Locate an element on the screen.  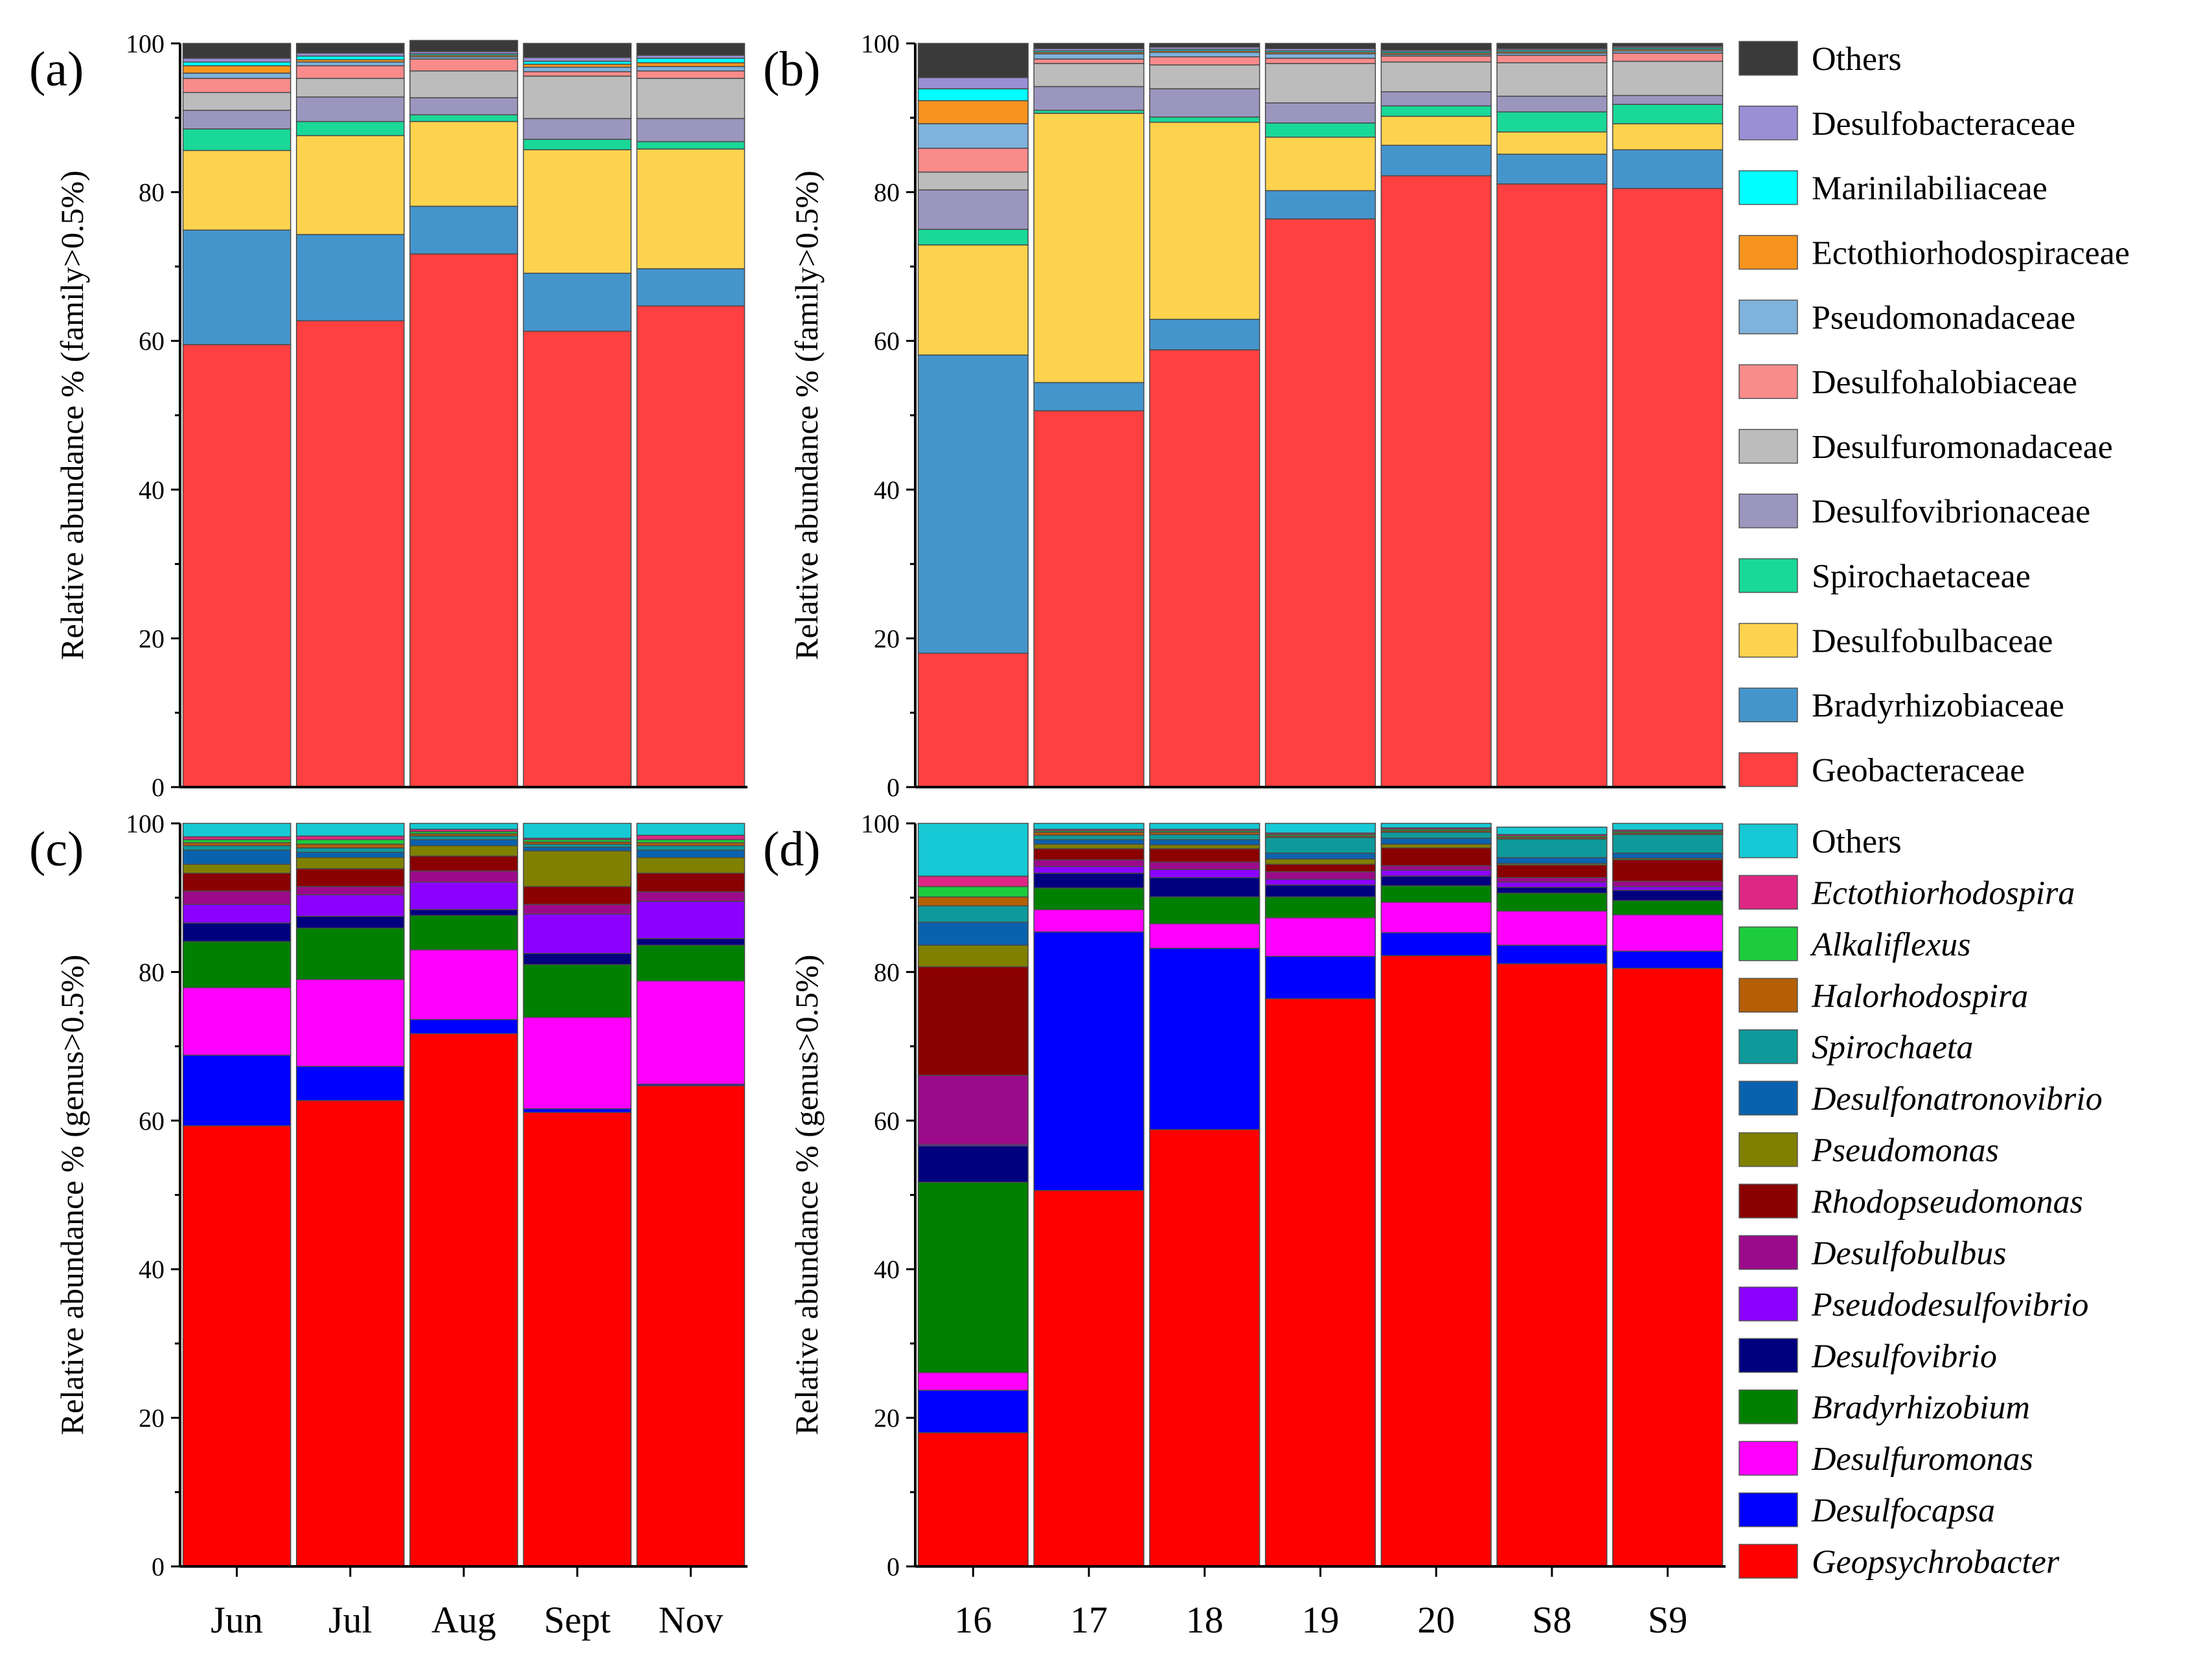
bar-b-20-geobacteraceae is located at coordinates (1436, 482).